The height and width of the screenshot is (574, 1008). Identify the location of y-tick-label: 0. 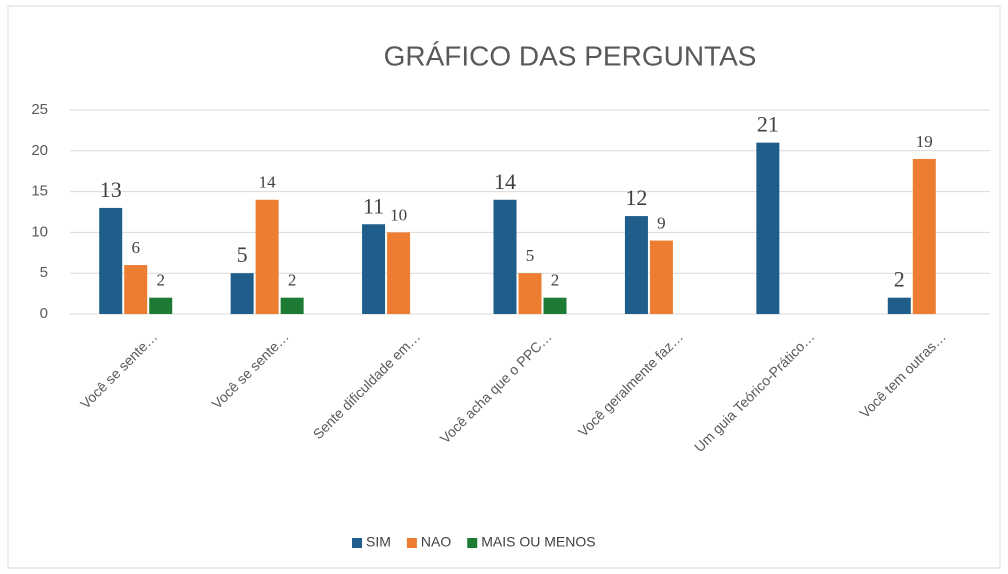
(44, 313).